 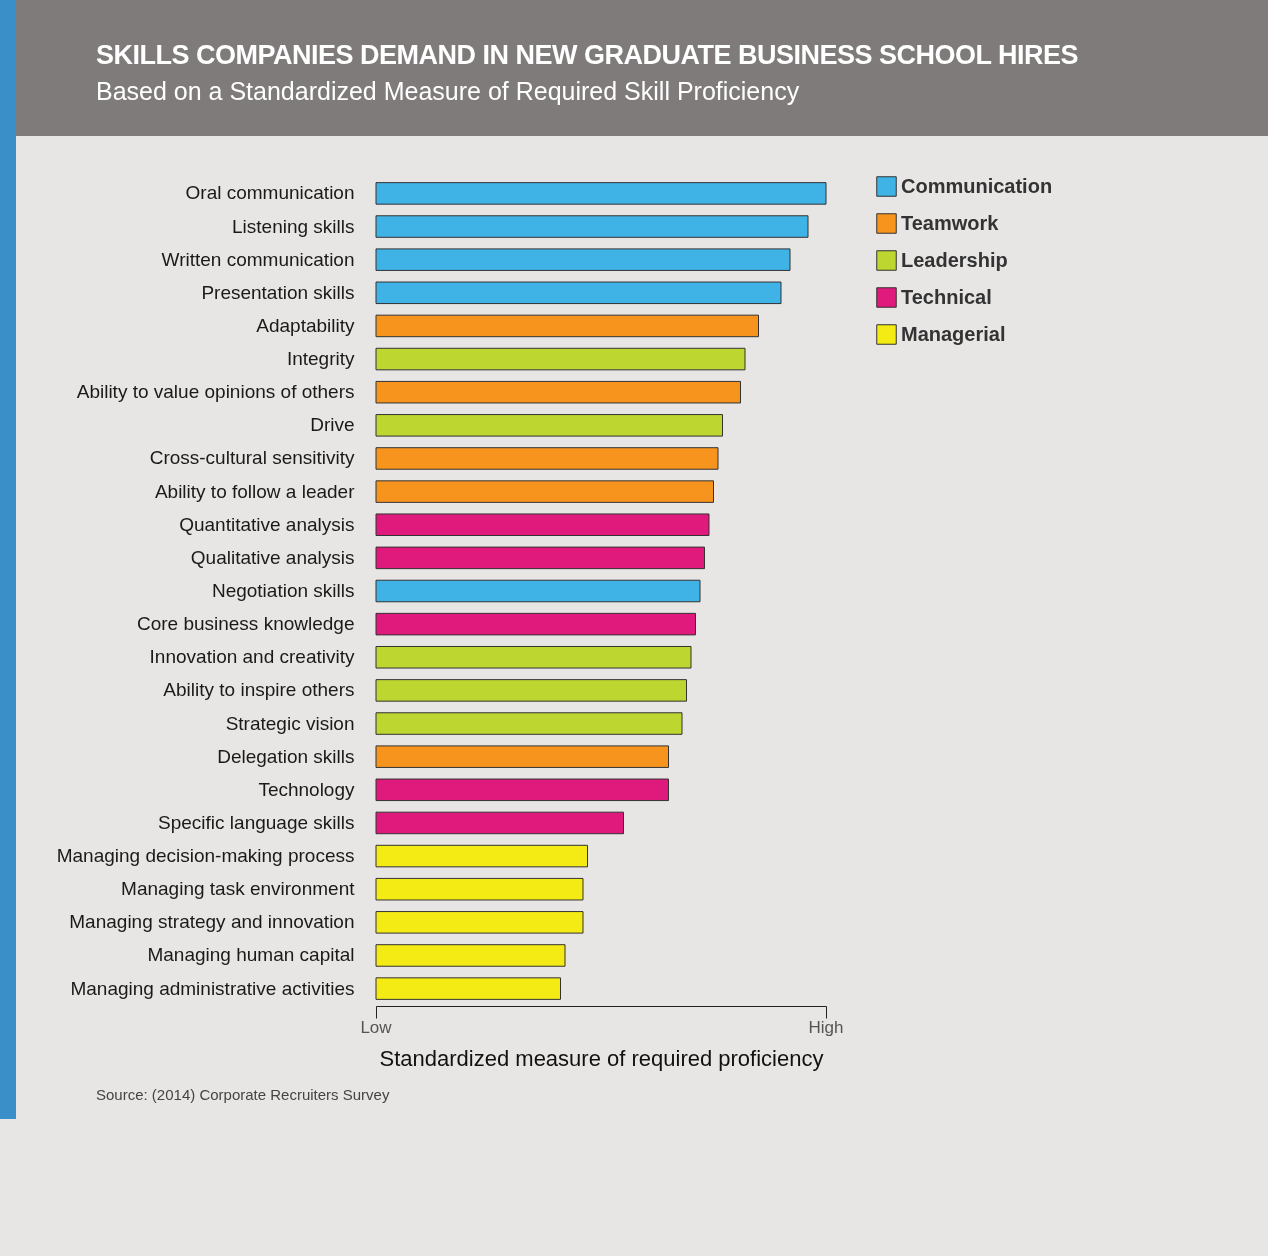 I want to click on y-tick-label: Presentation skills, so click(x=278, y=292).